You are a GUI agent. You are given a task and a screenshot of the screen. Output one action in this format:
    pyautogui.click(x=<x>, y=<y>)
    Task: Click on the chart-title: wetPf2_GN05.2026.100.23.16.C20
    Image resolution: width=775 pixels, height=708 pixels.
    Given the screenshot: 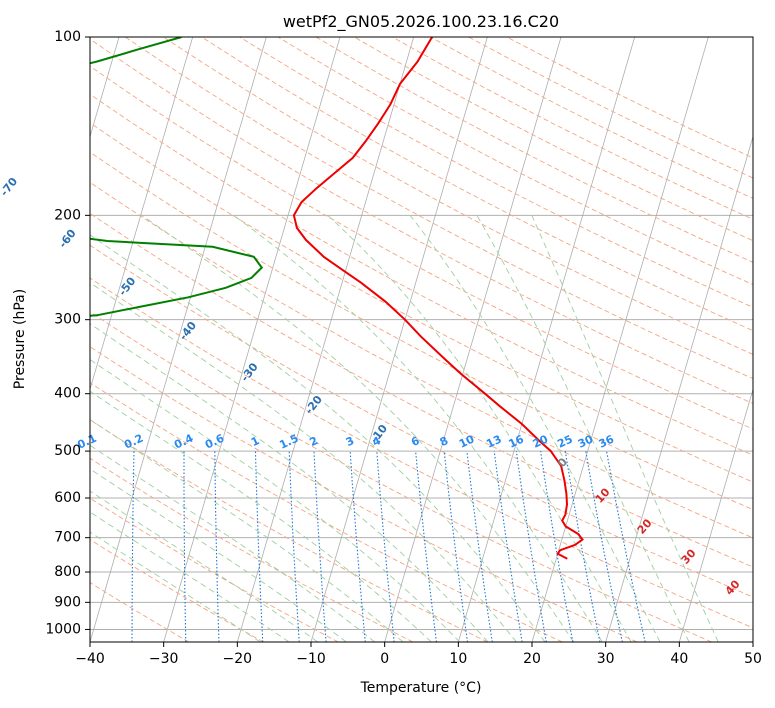 What is the action you would take?
    pyautogui.click(x=421, y=22)
    